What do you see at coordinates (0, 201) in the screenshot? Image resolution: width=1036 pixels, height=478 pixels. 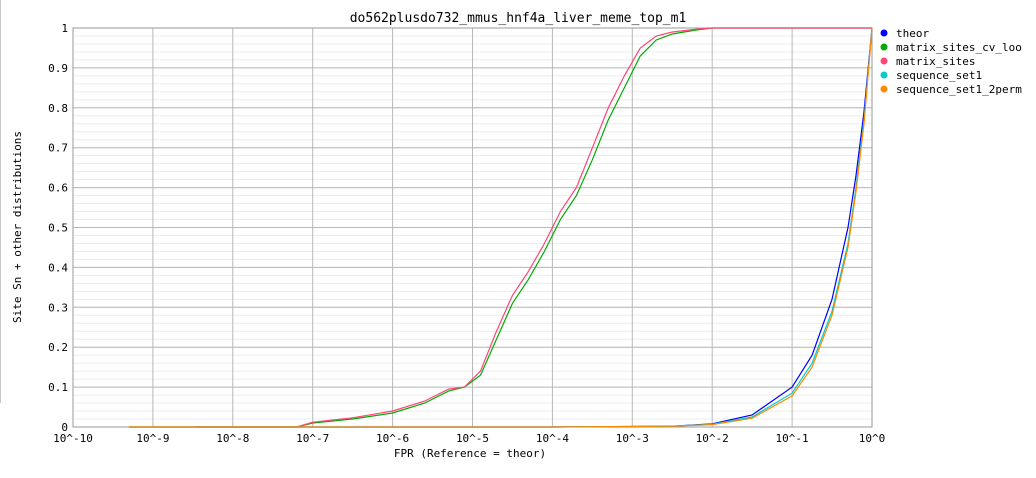 I see `left-frame-rule` at bounding box center [0, 201].